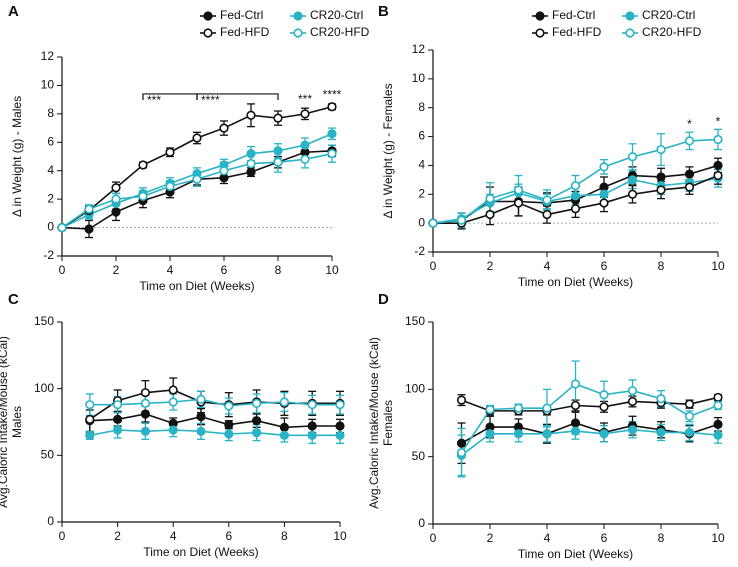 Image resolution: width=738 pixels, height=567 pixels. What do you see at coordinates (672, 32) in the screenshot?
I see `legend-label: CR20-HFD` at bounding box center [672, 32].